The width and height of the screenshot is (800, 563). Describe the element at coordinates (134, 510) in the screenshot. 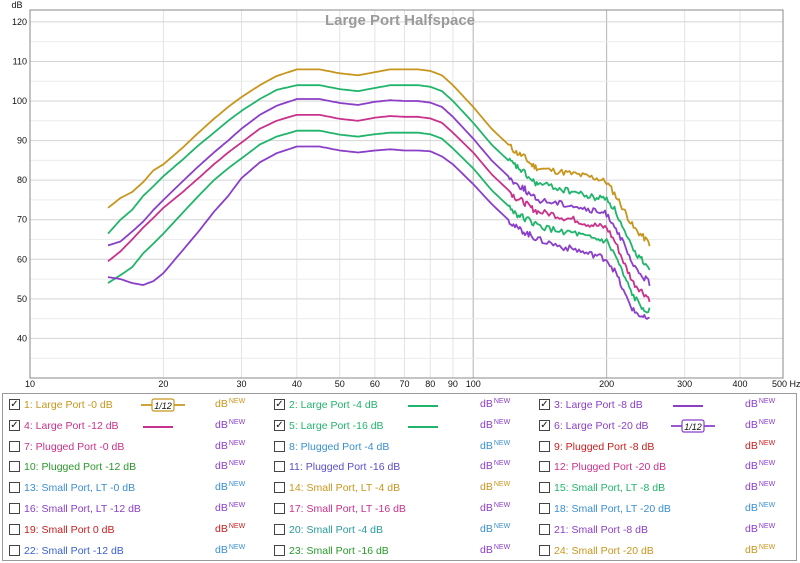

I see `legend-item: 16: Small Port, LT -12 dB dBNEW` at that location.